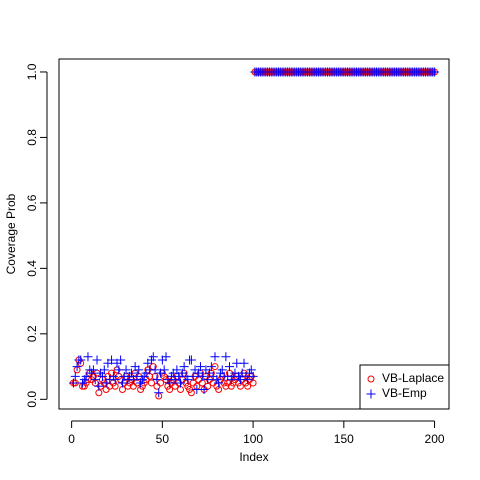 Image resolution: width=480 pixels, height=480 pixels. Describe the element at coordinates (32, 399) in the screenshot. I see `y-tick-label: 0.0` at that location.